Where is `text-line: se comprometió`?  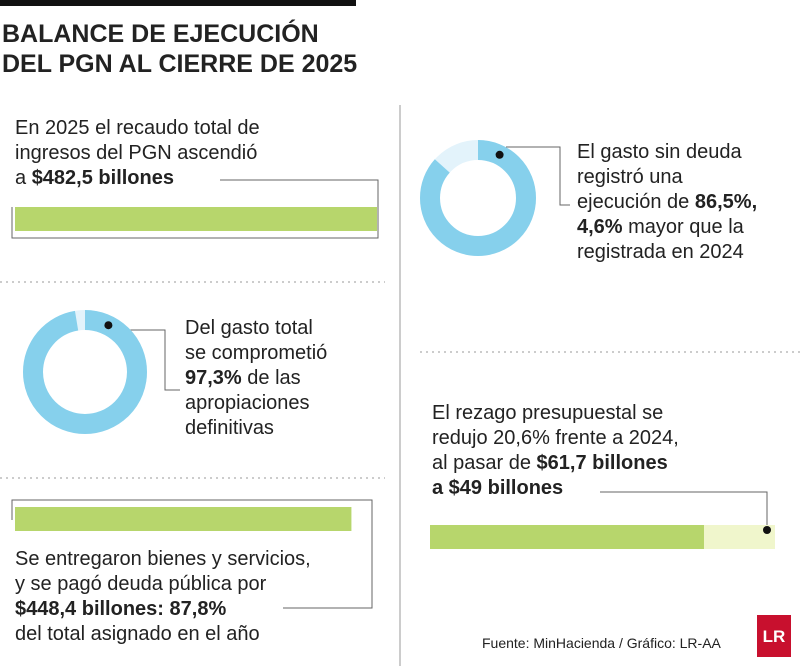 text-line: se comprometió is located at coordinates (256, 353).